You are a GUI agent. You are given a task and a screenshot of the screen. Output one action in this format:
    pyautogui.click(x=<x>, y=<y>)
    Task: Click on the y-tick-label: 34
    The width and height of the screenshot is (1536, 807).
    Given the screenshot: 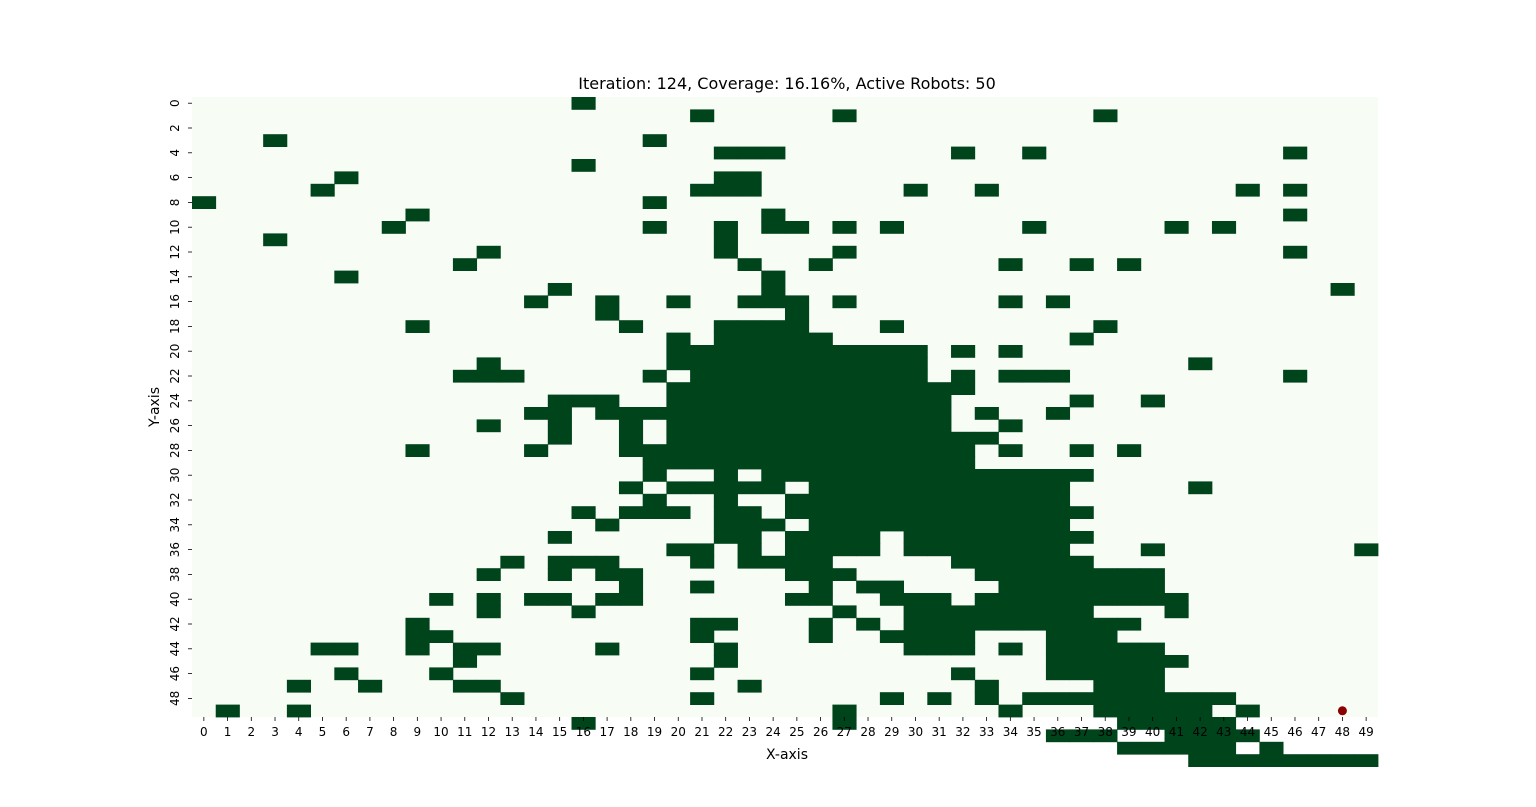 What is the action you would take?
    pyautogui.click(x=175, y=524)
    